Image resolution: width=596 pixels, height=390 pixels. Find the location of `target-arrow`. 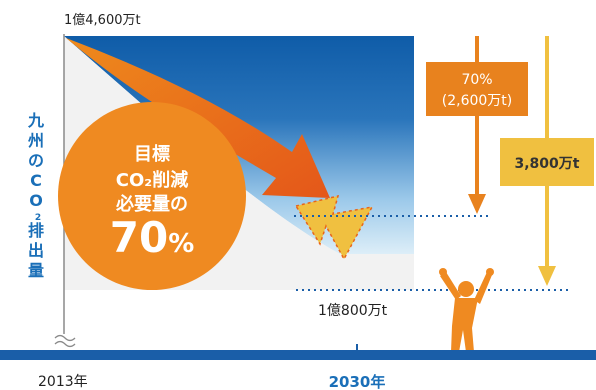

target-arrow is located at coordinates (334, 227).